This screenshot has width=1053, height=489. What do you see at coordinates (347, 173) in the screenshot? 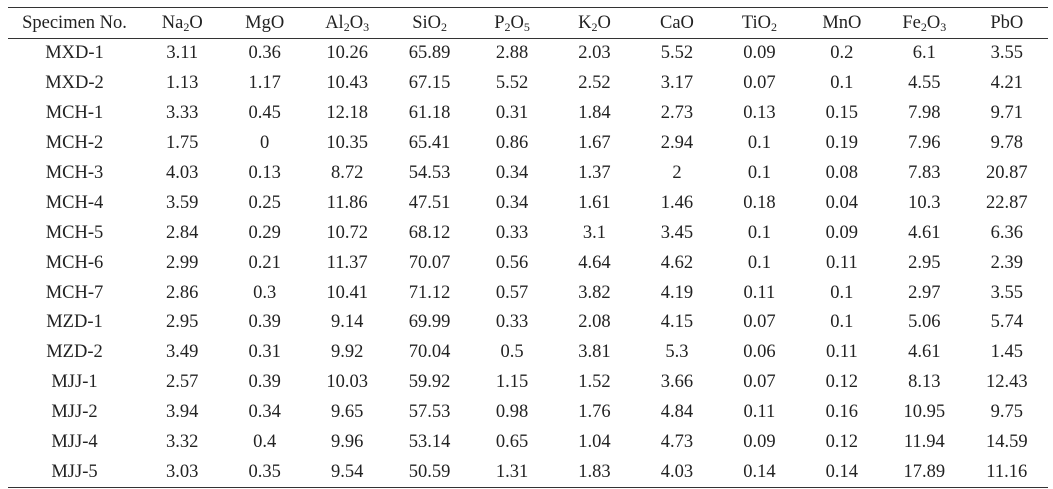
I see `value-cell: 8.72` at bounding box center [347, 173].